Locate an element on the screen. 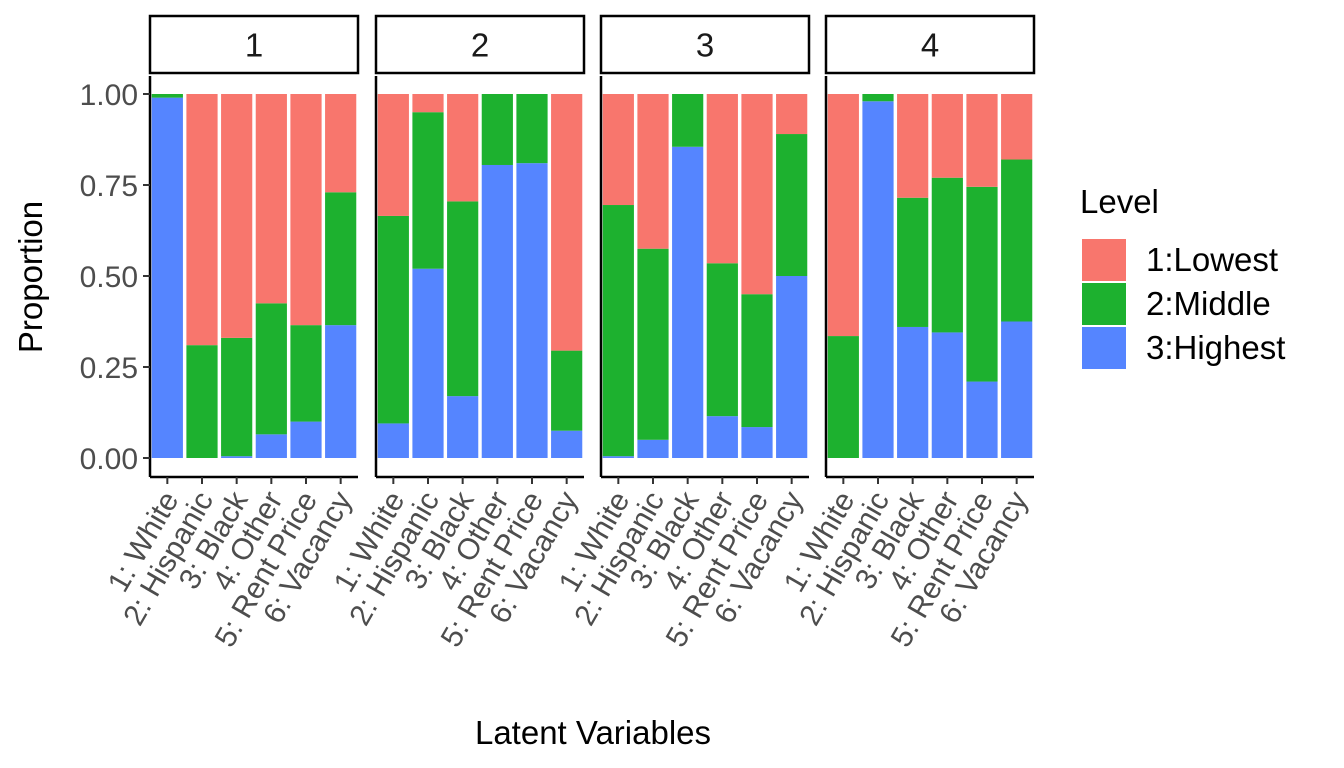 The width and height of the screenshot is (1344, 768). facet-strip-label: 2 is located at coordinates (480, 45).